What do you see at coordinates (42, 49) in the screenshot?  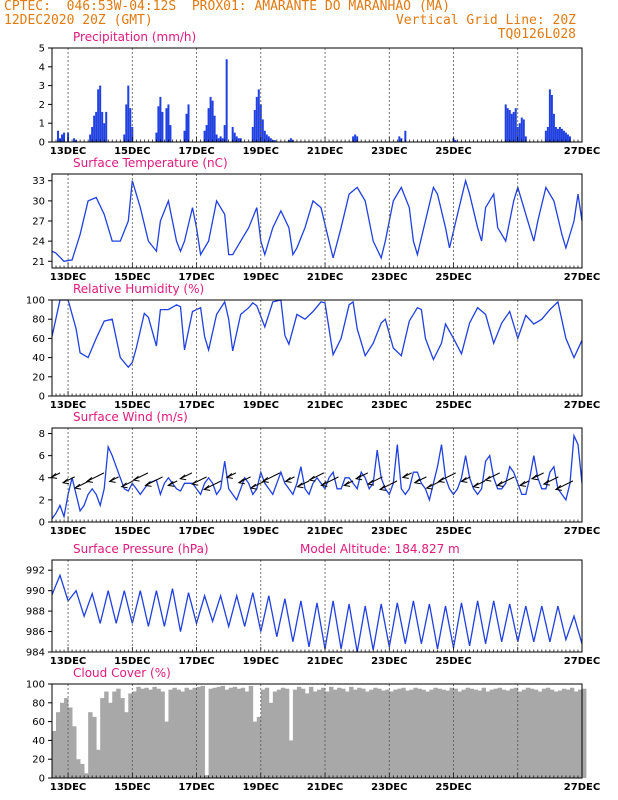 I see `precipitation-ytick-label: 5` at bounding box center [42, 49].